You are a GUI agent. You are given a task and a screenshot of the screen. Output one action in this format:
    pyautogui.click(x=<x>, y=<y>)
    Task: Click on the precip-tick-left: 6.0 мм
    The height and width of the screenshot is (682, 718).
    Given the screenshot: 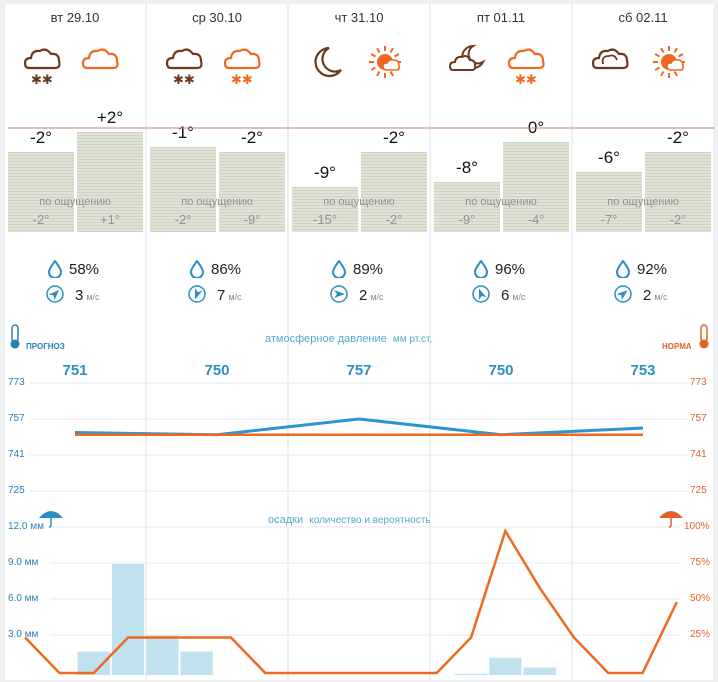 What is the action you would take?
    pyautogui.click(x=23, y=598)
    